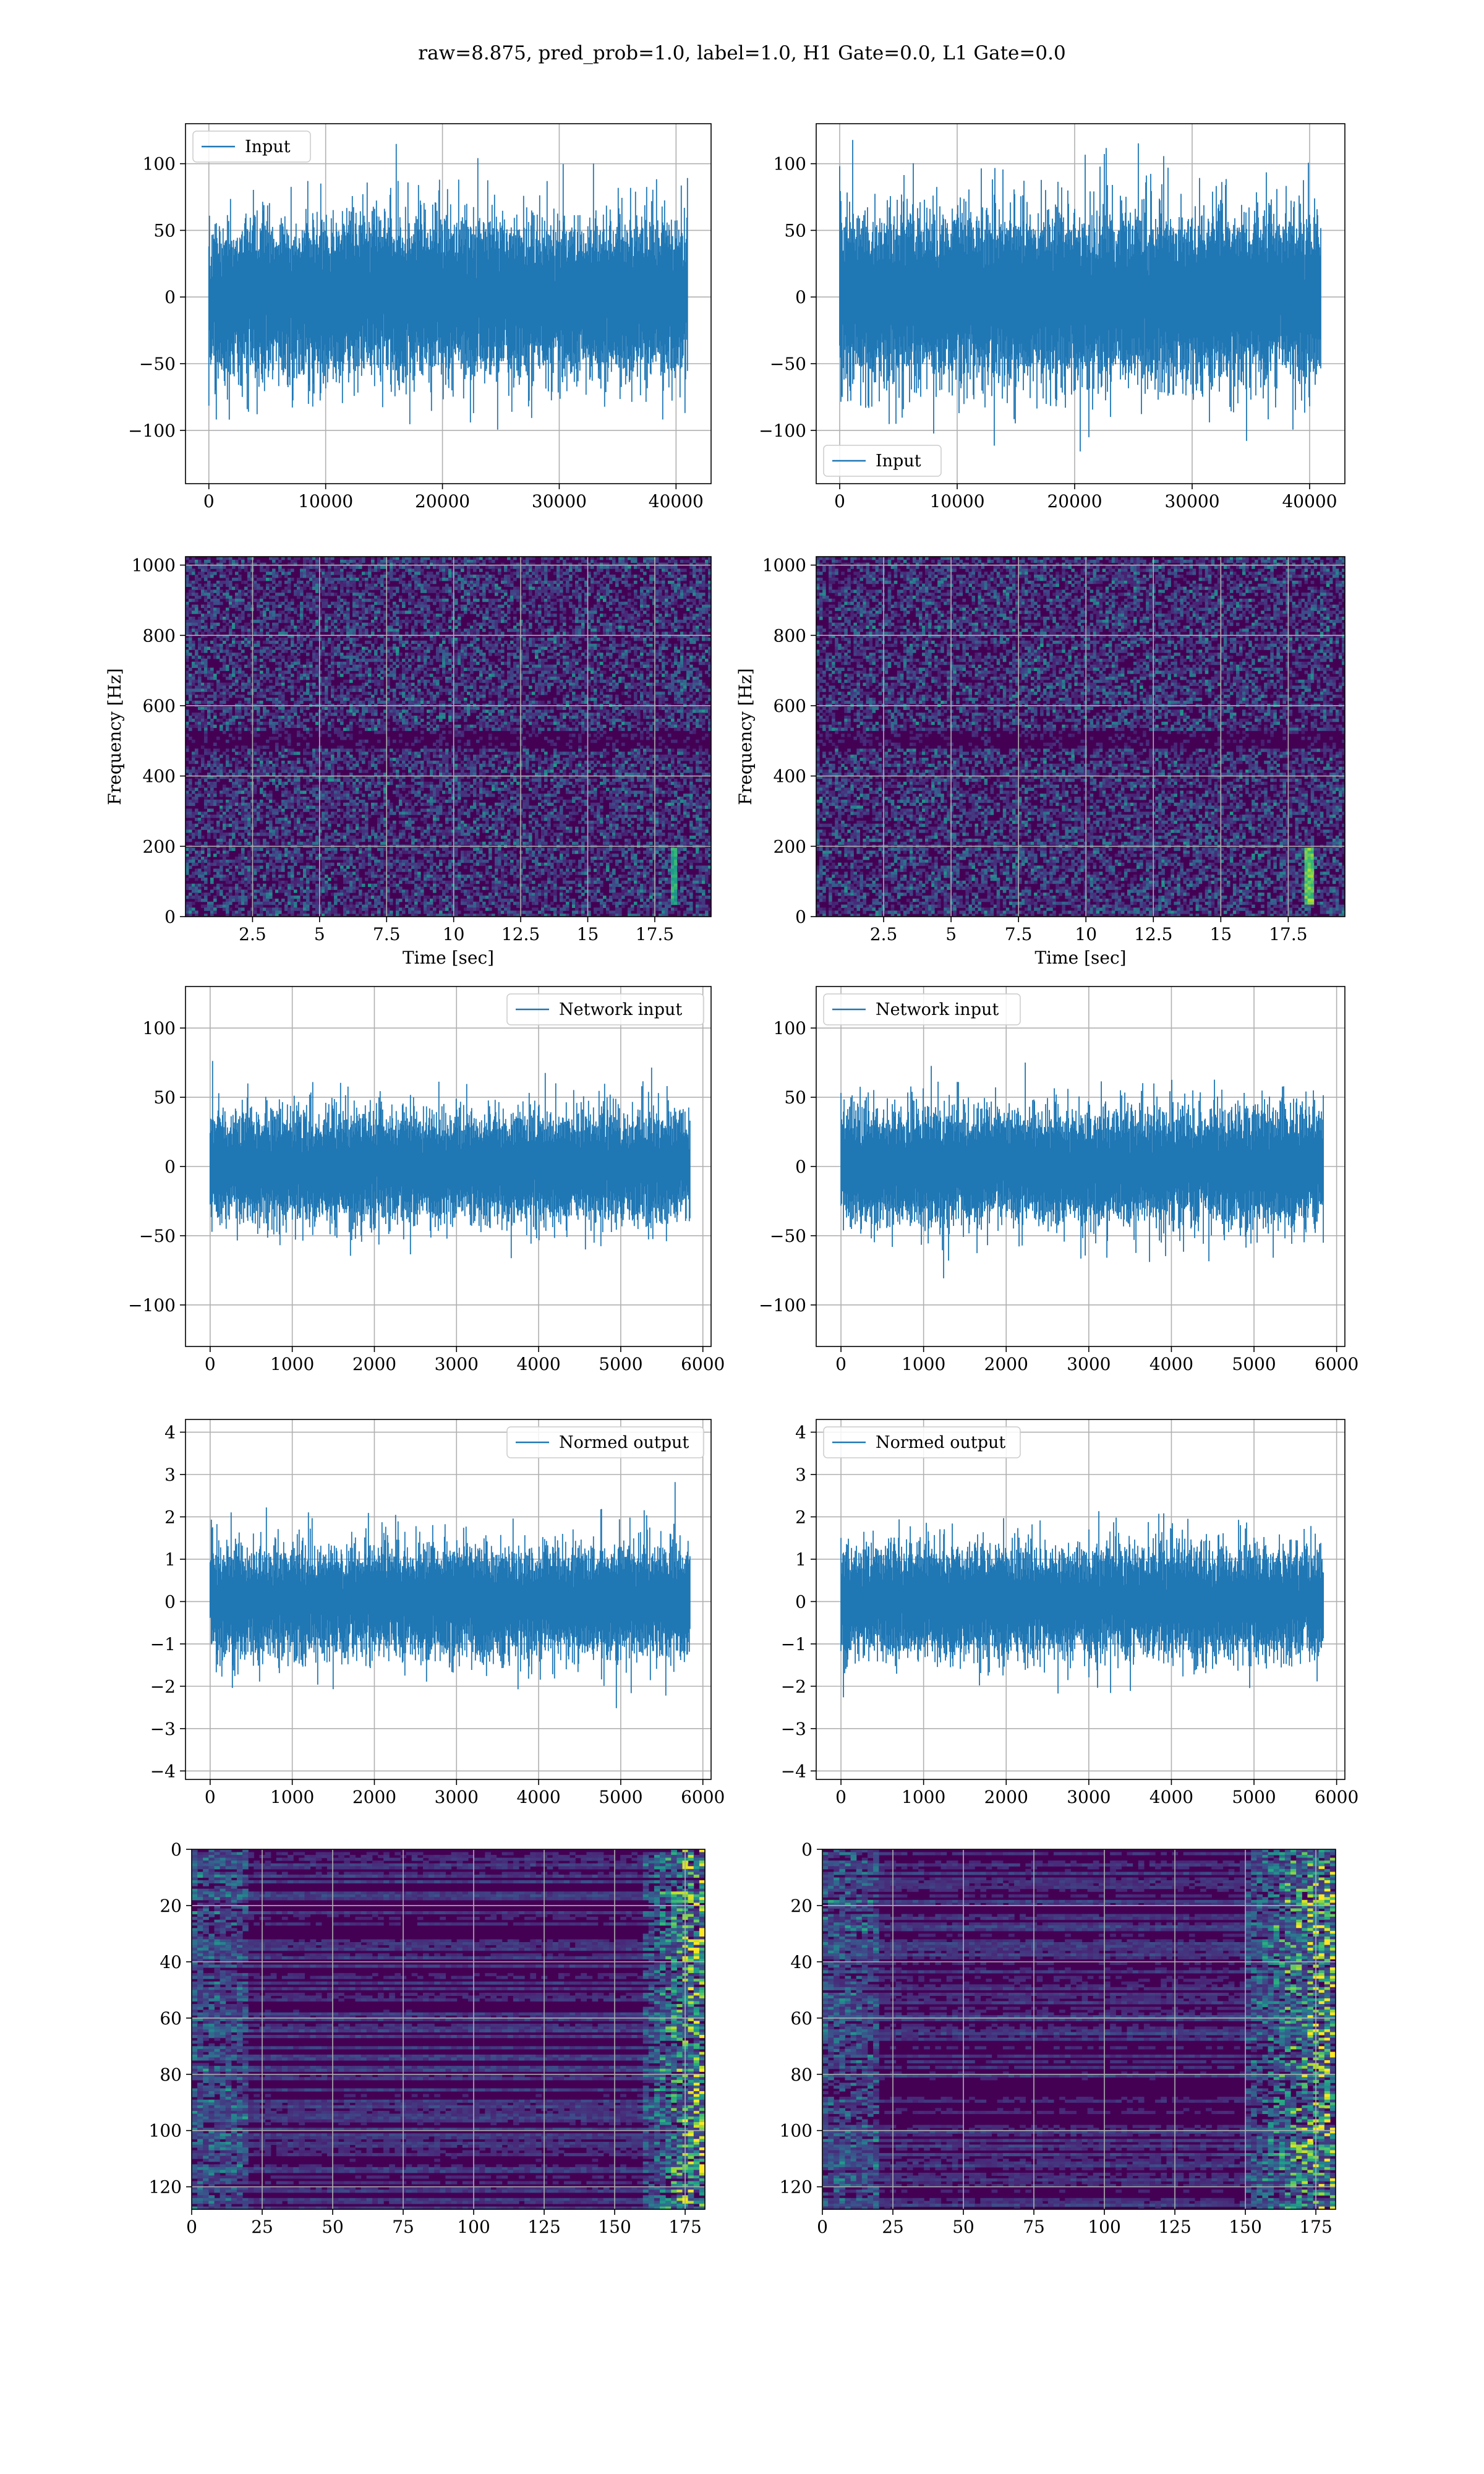 This screenshot has height=2474, width=1484. Describe the element at coordinates (159, 776) in the screenshot. I see `y-tick-label: 400` at that location.